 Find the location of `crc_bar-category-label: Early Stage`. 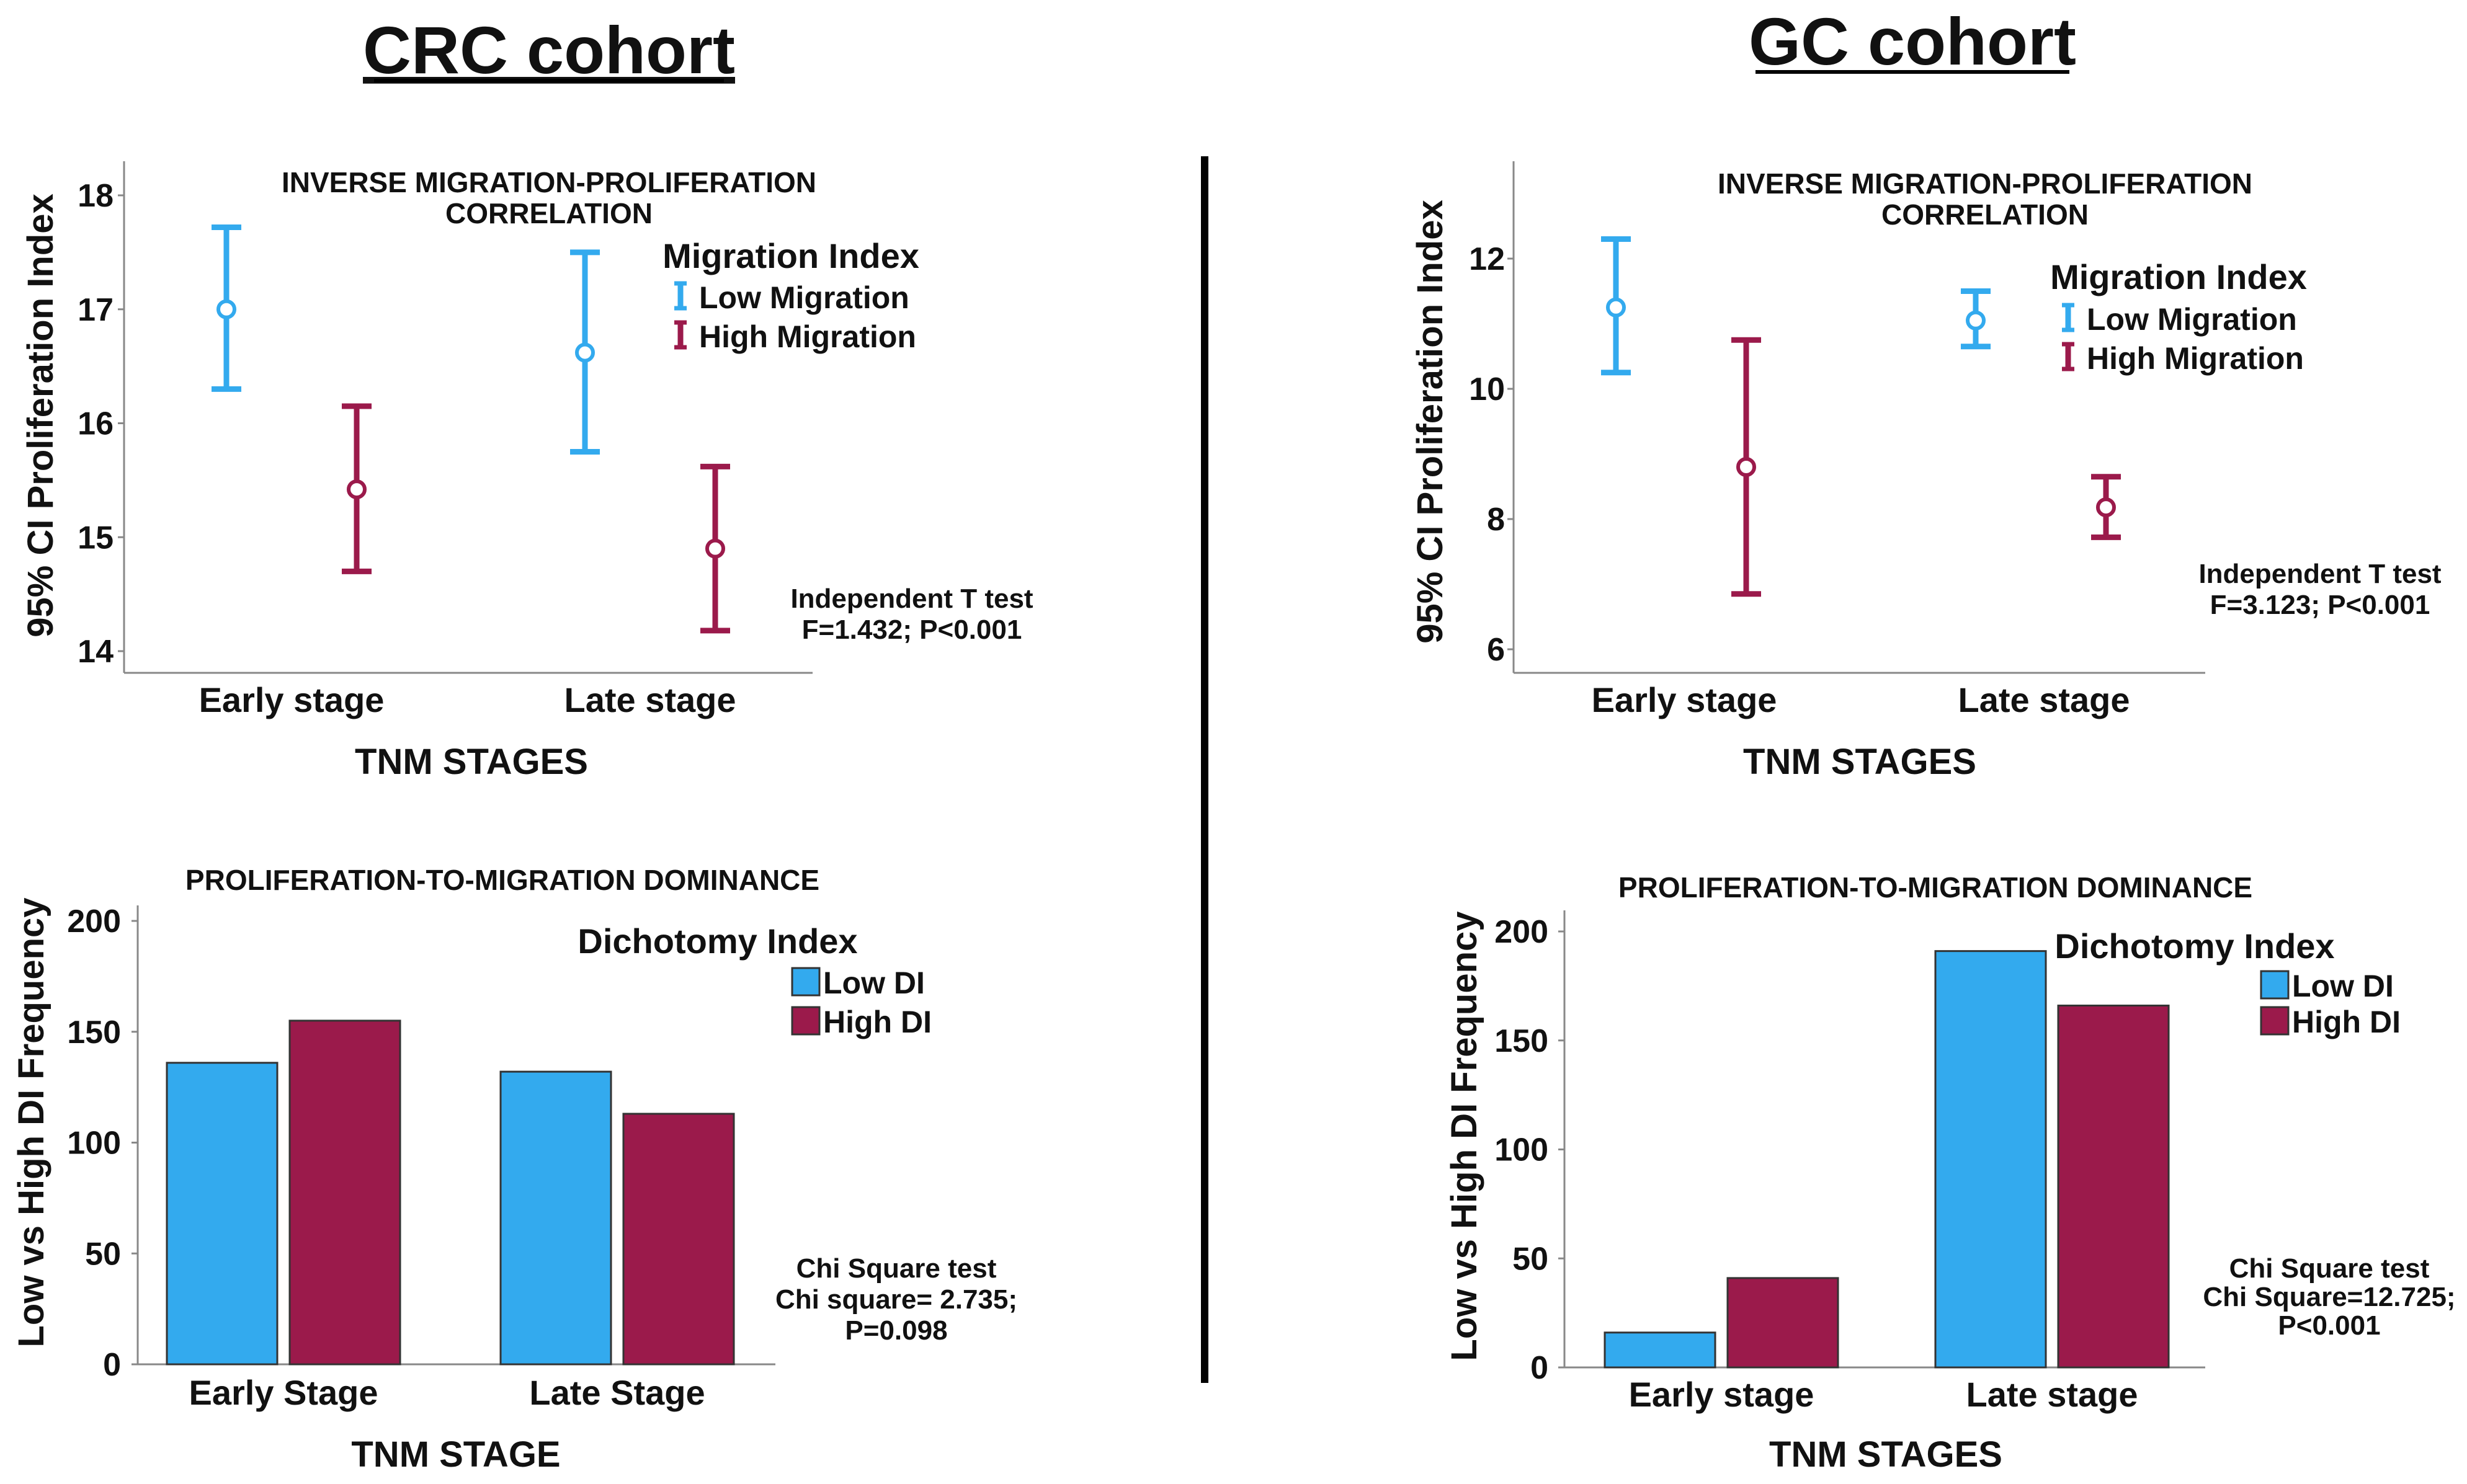

crc_bar-category-label: Early Stage is located at coordinates (283, 1392).